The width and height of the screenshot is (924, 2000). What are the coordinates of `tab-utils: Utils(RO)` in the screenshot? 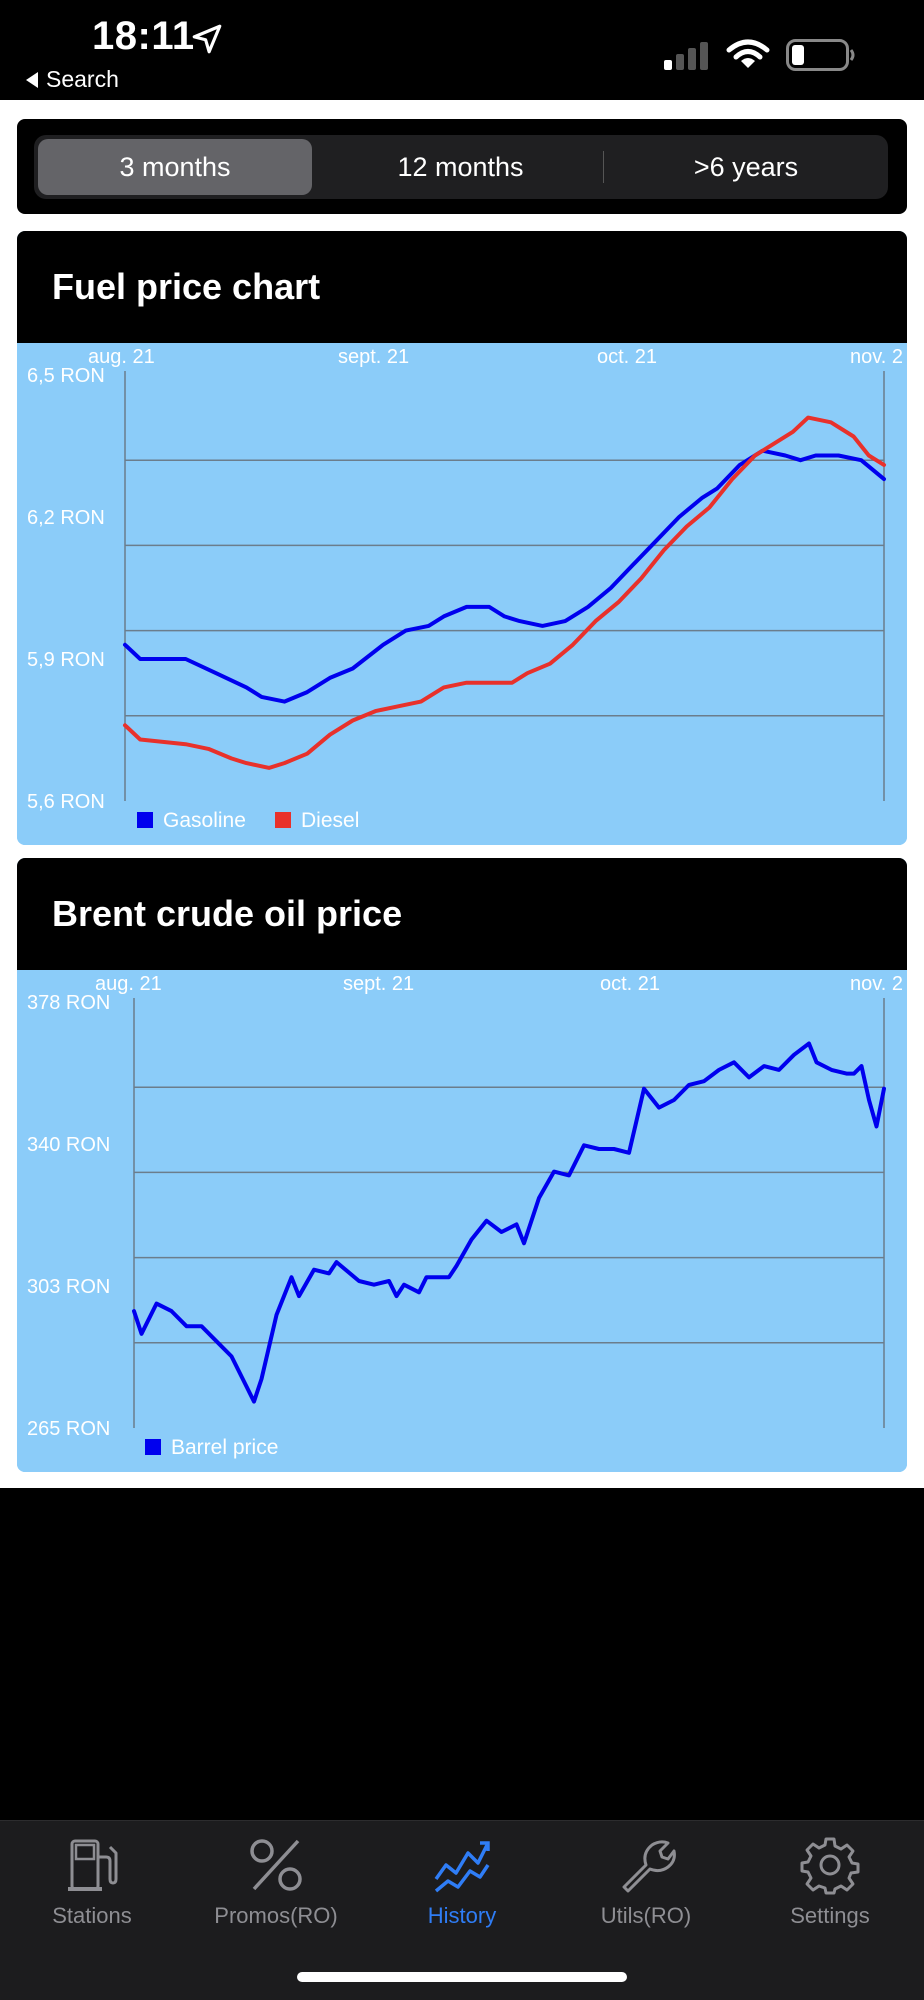 It's located at (646, 1890).